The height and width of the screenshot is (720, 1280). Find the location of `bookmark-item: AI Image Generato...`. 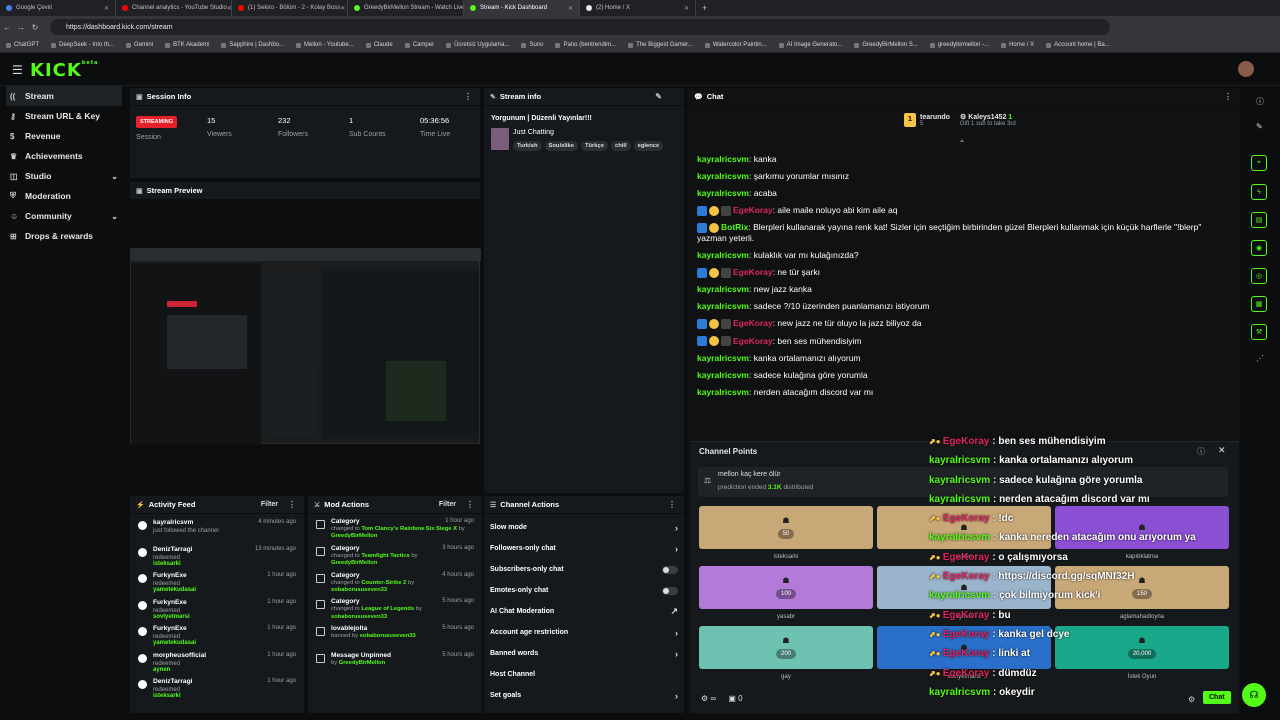

bookmark-item: AI Image Generato... is located at coordinates (810, 45).